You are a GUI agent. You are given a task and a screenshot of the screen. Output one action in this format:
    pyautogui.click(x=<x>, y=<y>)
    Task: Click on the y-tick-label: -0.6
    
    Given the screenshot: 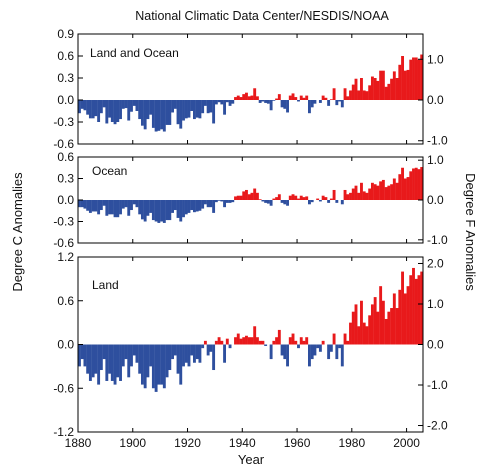 What is the action you would take?
    pyautogui.click(x=63, y=144)
    